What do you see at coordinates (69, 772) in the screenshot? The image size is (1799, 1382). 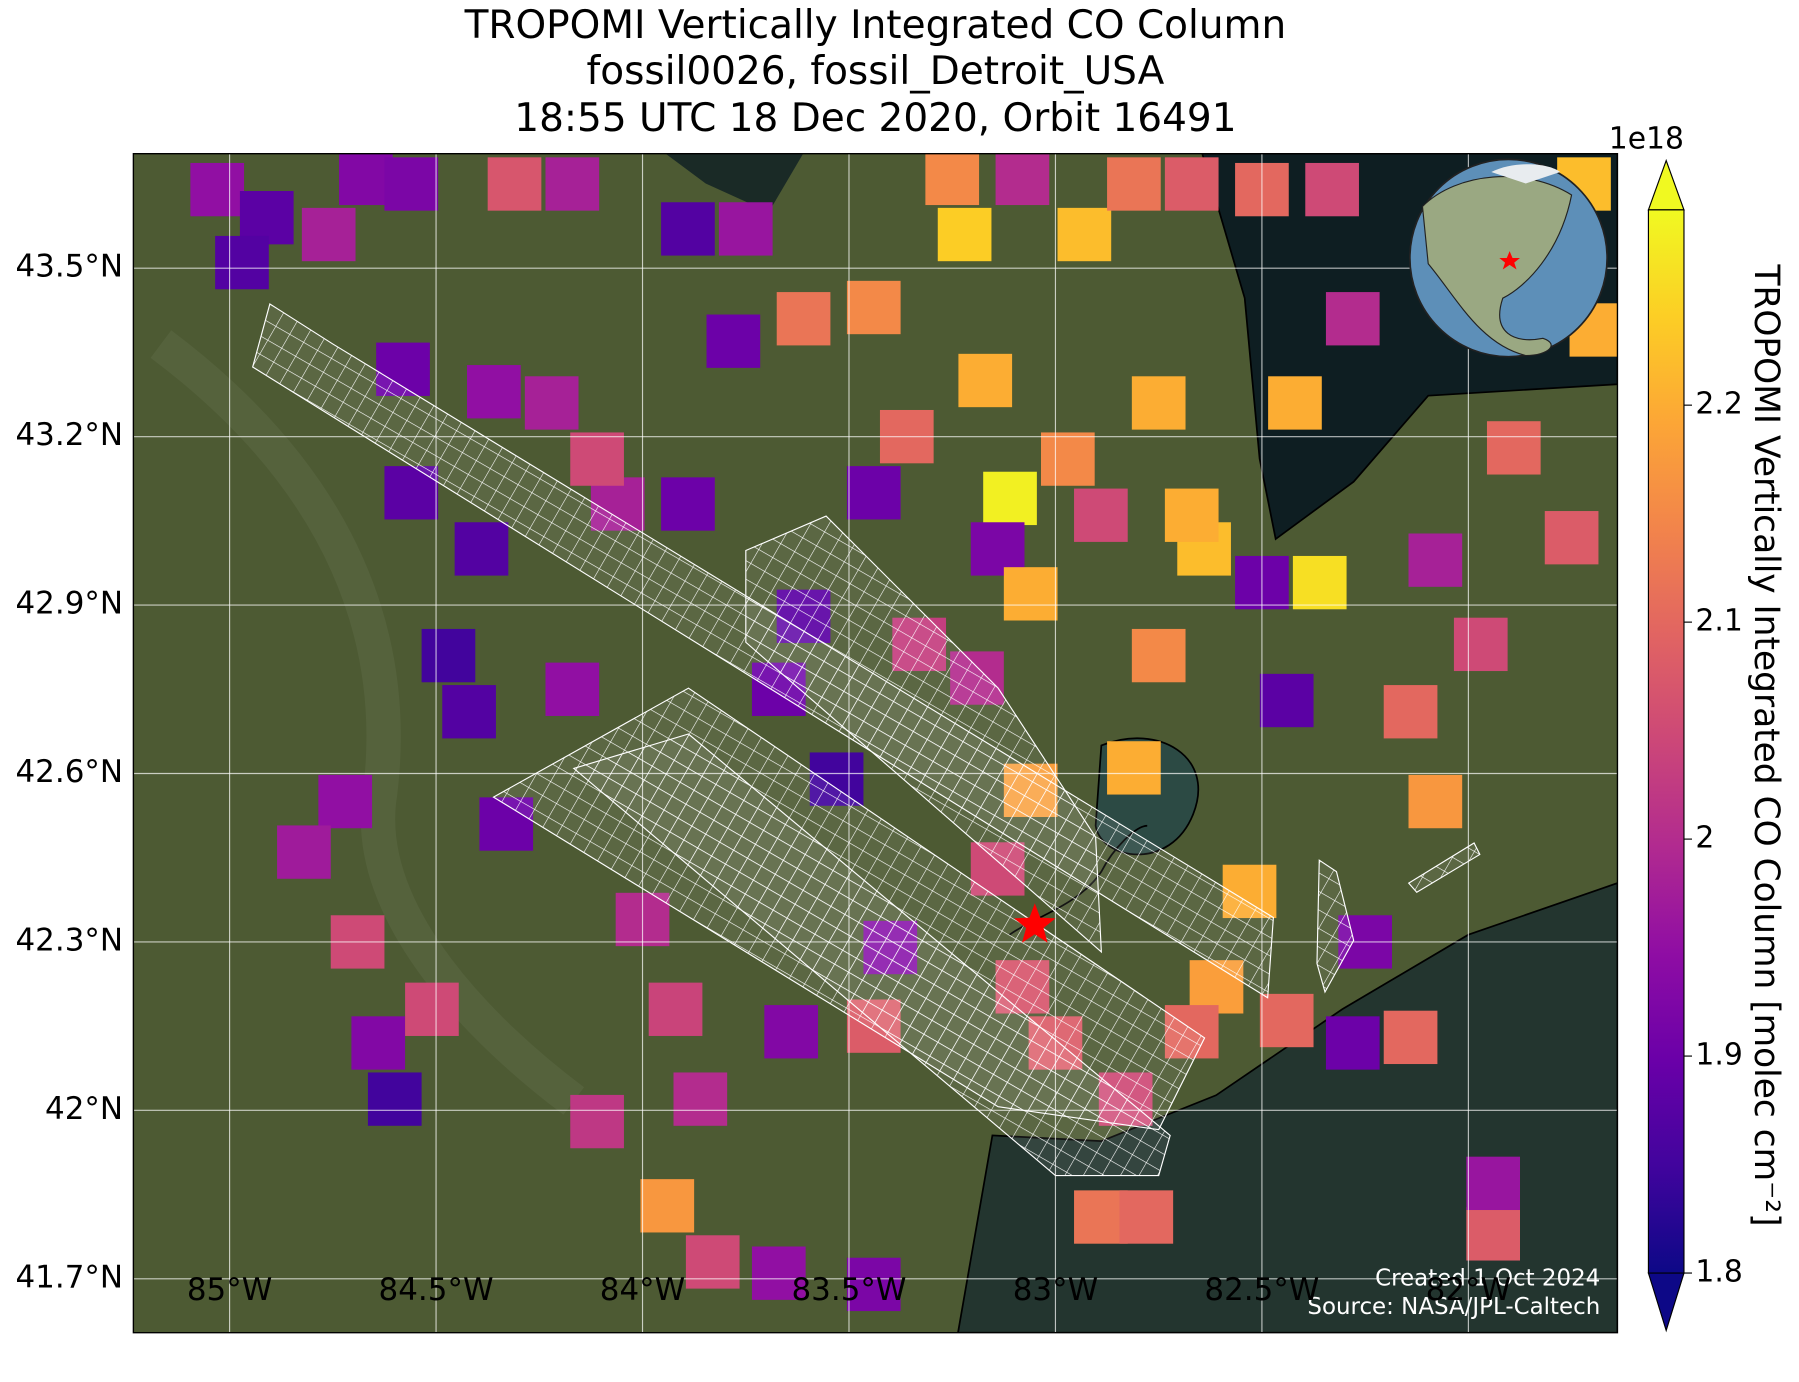 I see `y-tick-label: 42.6°N` at bounding box center [69, 772].